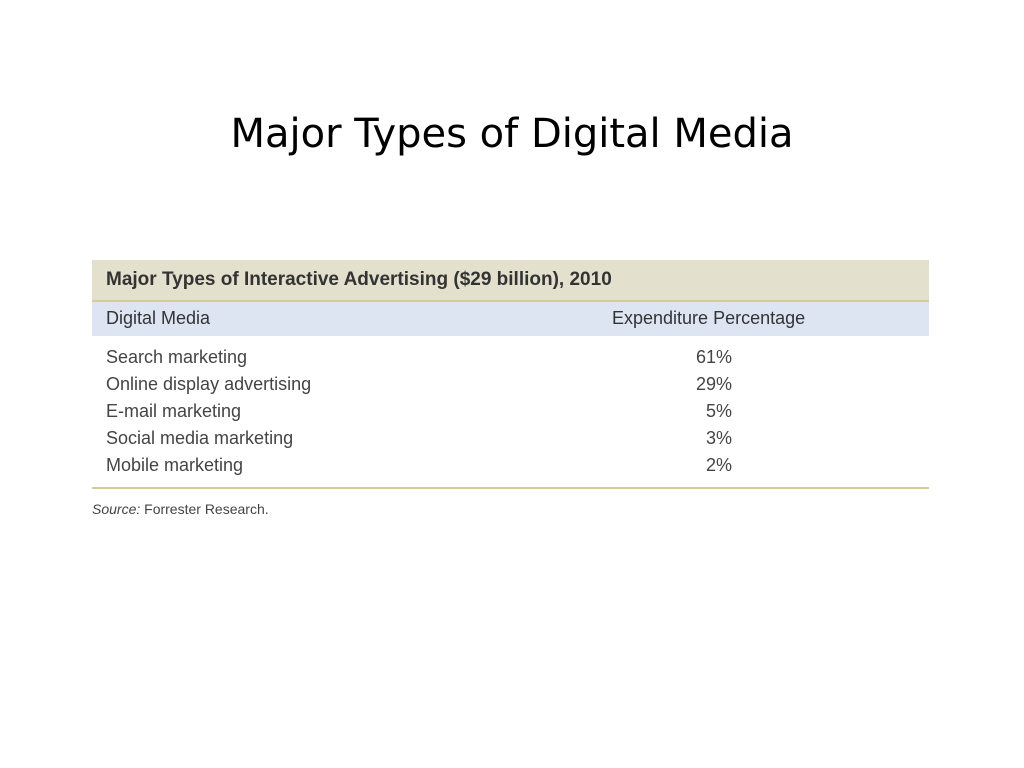 This screenshot has height=768, width=1024. Describe the element at coordinates (718, 438) in the screenshot. I see `percentage-cell: 3%` at that location.